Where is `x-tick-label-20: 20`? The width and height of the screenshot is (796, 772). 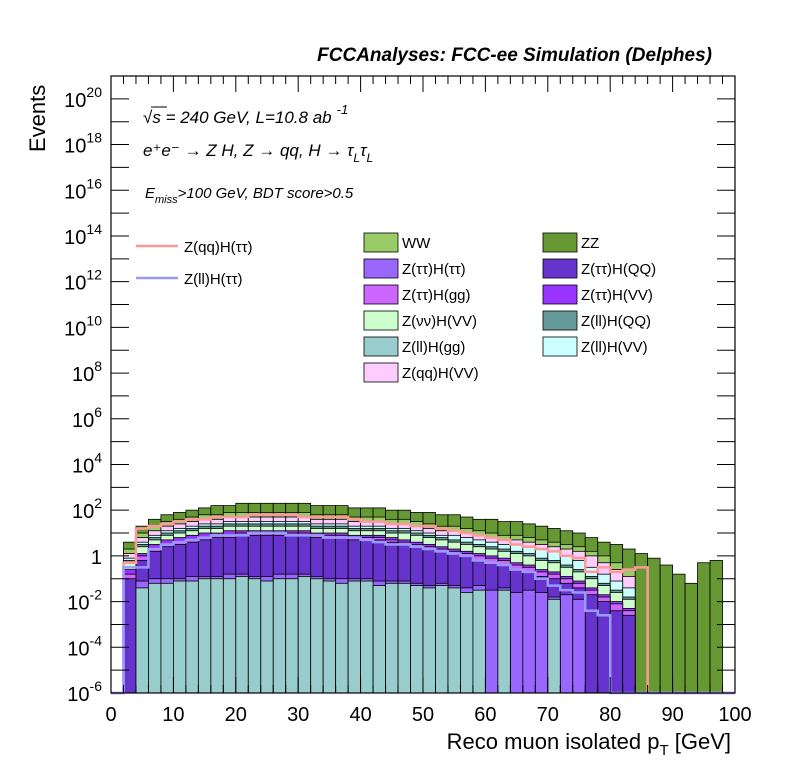
x-tick-label-20: 20 is located at coordinates (236, 715).